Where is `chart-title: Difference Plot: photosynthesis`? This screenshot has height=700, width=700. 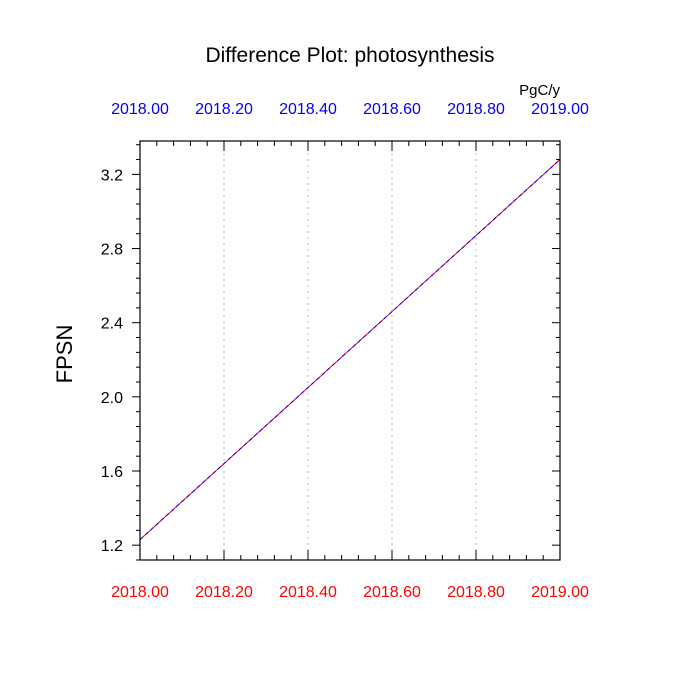 chart-title: Difference Plot: photosynthesis is located at coordinates (349, 55).